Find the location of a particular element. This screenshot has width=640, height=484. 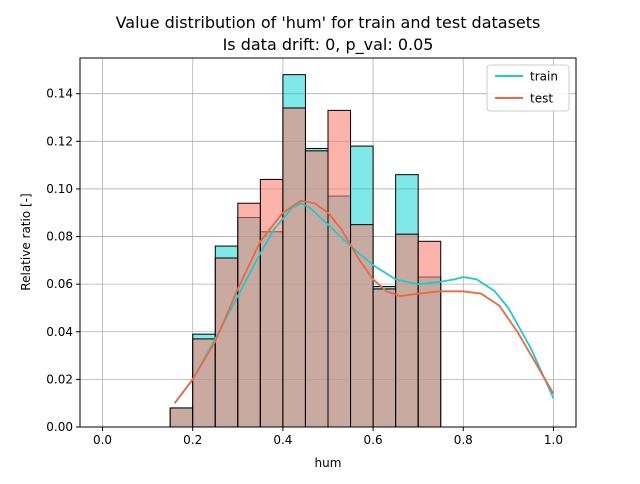

y-tick-label-6: 0.12 is located at coordinates (59, 141).